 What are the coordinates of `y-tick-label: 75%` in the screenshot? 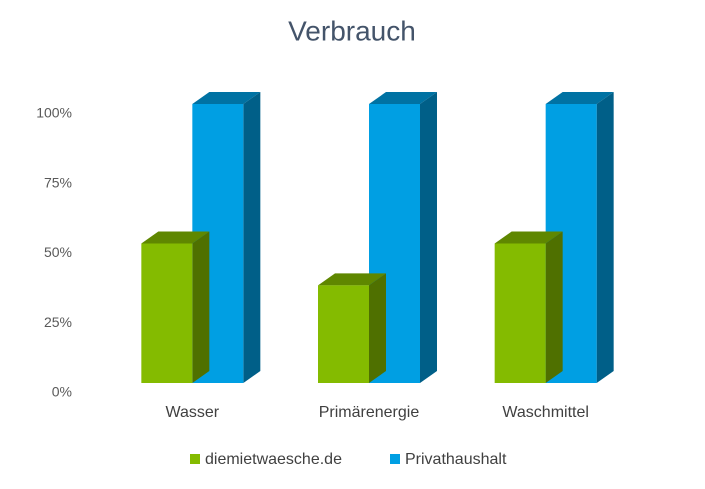 It's located at (58, 182).